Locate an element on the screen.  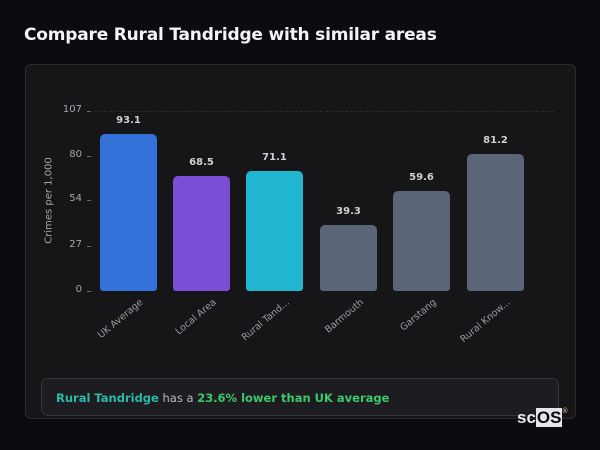
bar-uk-average is located at coordinates (128, 212).